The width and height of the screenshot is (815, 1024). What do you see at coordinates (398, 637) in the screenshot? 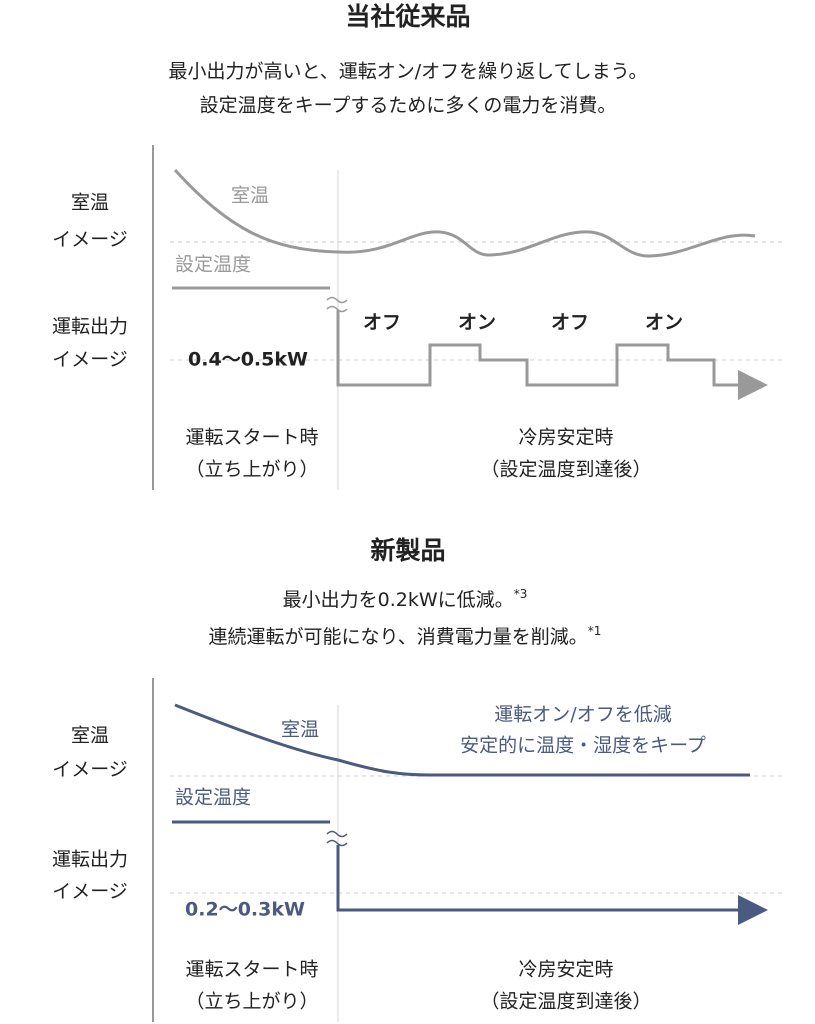
I see `subtitle-text: 連続運転が可能になり、消費電力量を削減。` at bounding box center [398, 637].